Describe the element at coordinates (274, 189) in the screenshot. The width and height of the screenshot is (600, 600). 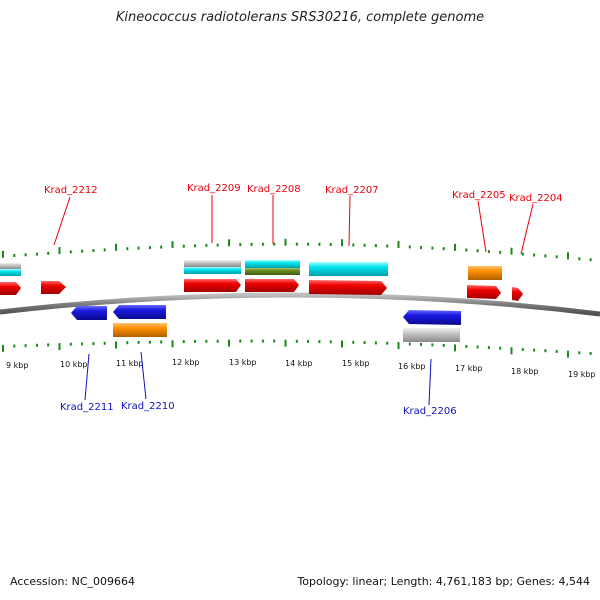
I see `label-krad-2208: Krad_2208` at that location.